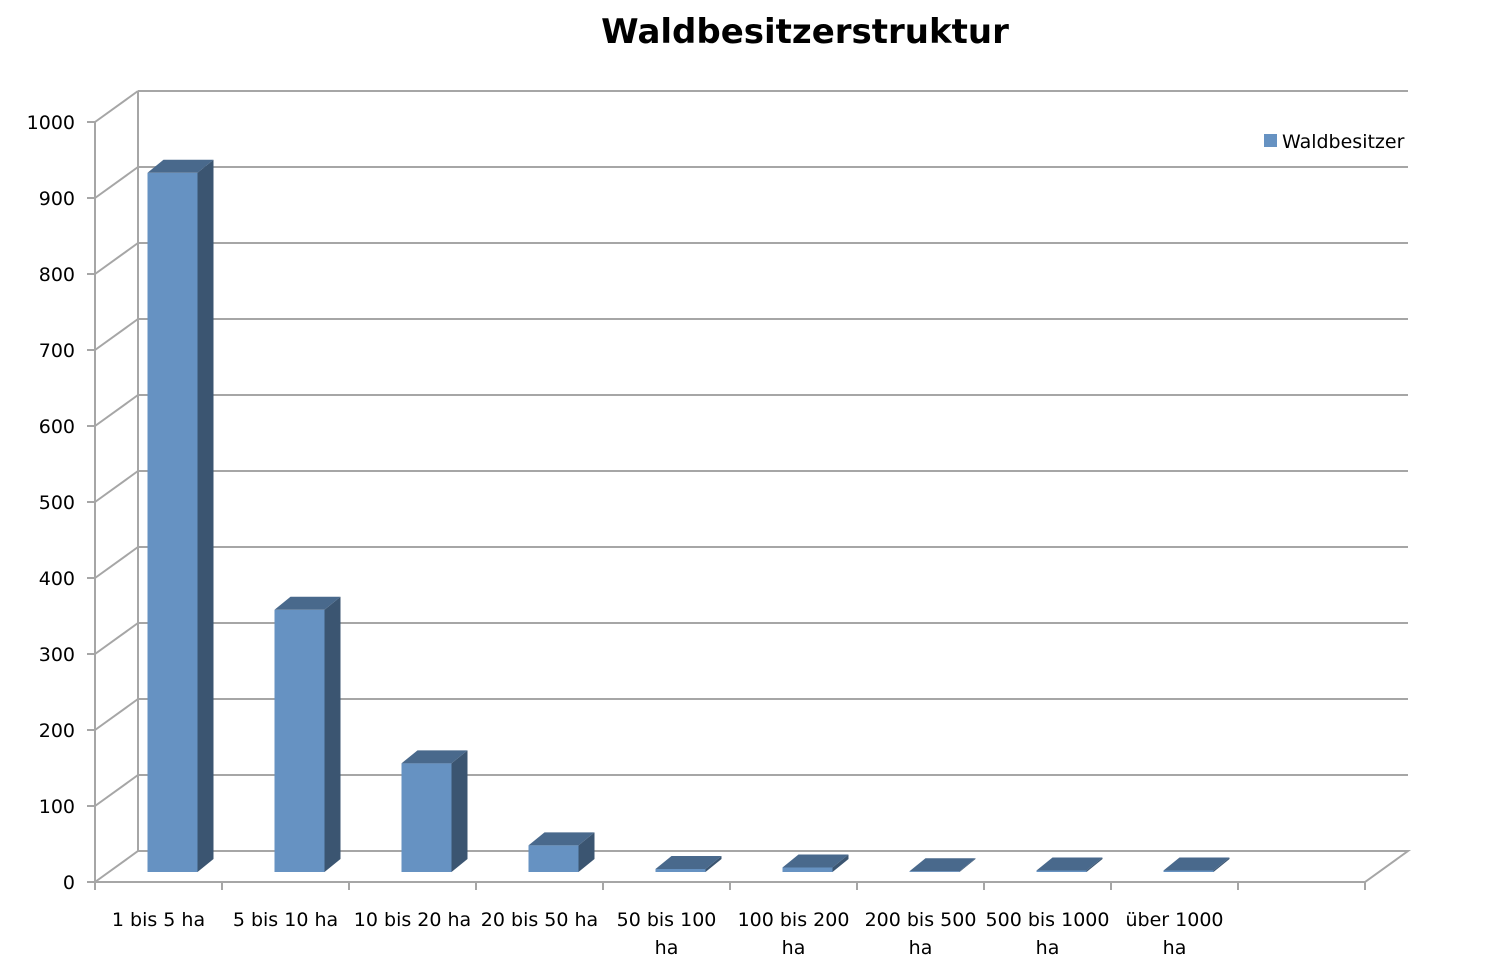 The width and height of the screenshot is (1485, 970). Describe the element at coordinates (805, 32) in the screenshot. I see `chart-title: Waldbesitzerstruktur` at that location.